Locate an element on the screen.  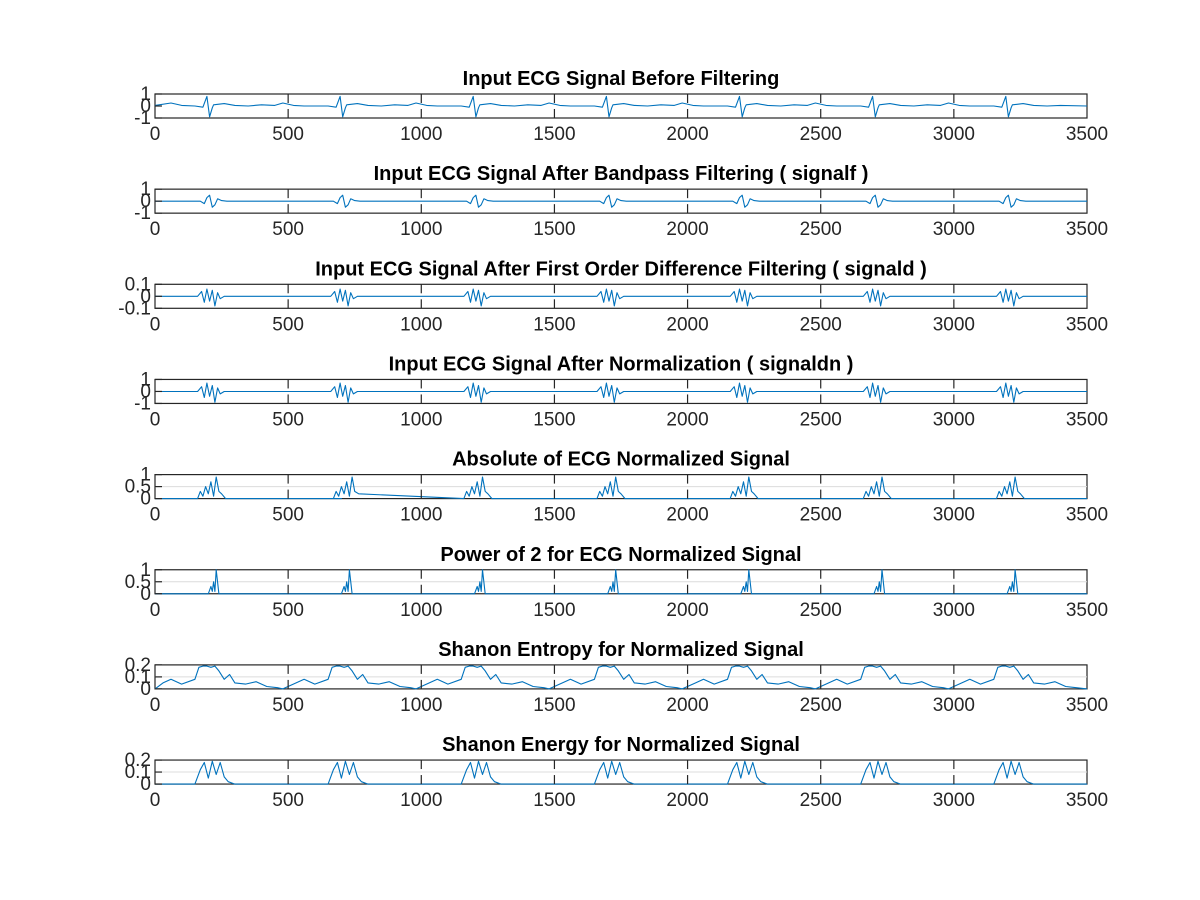
subplot-title: Shanon Entropy for Normalized Signal is located at coordinates (621, 650).